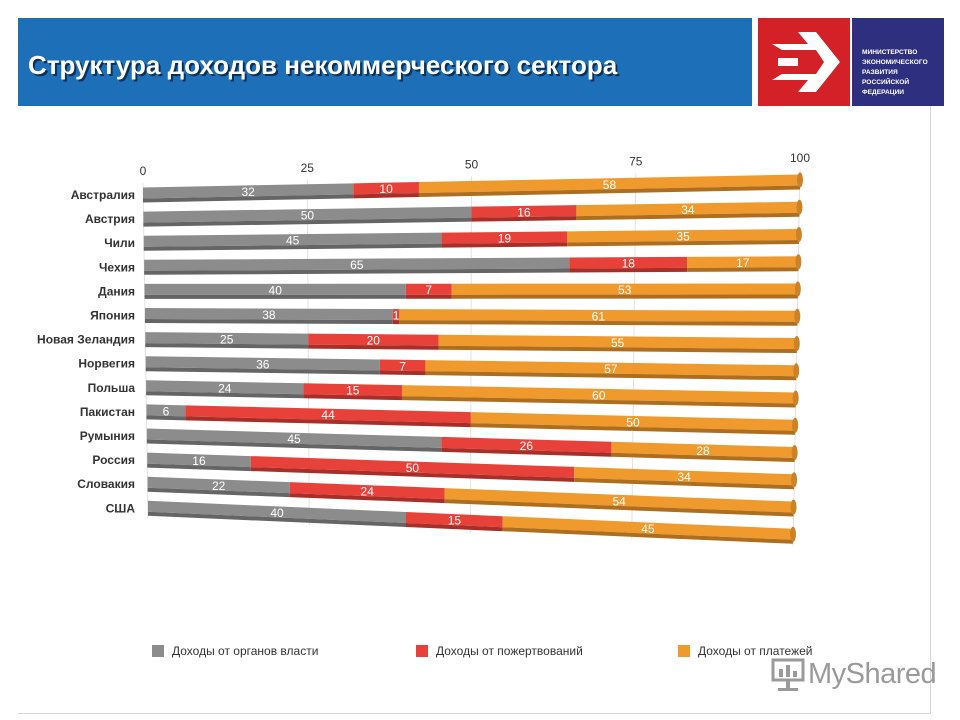 Image resolution: width=960 pixels, height=720 pixels. I want to click on category-label: Новая Зеландия, so click(86, 340).